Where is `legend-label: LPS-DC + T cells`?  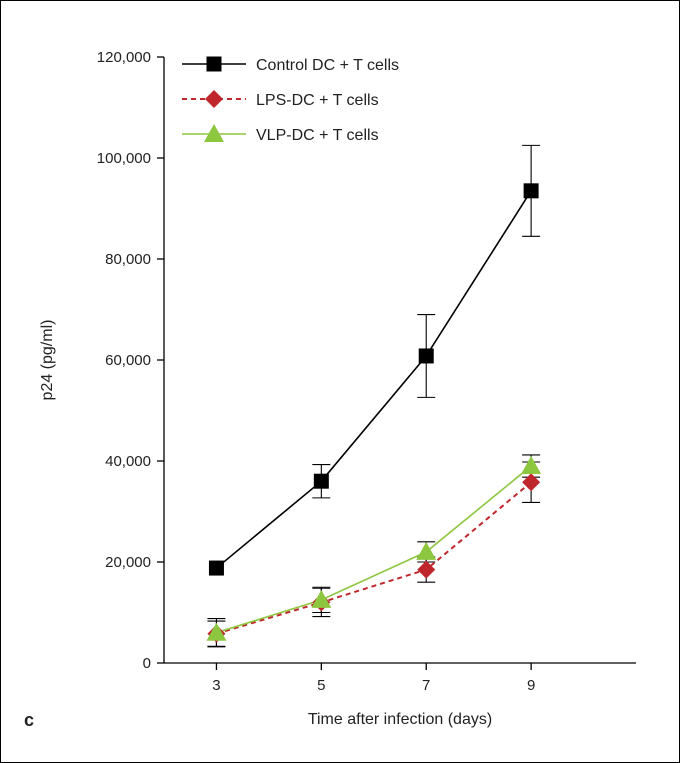
legend-label: LPS-DC + T cells is located at coordinates (317, 100).